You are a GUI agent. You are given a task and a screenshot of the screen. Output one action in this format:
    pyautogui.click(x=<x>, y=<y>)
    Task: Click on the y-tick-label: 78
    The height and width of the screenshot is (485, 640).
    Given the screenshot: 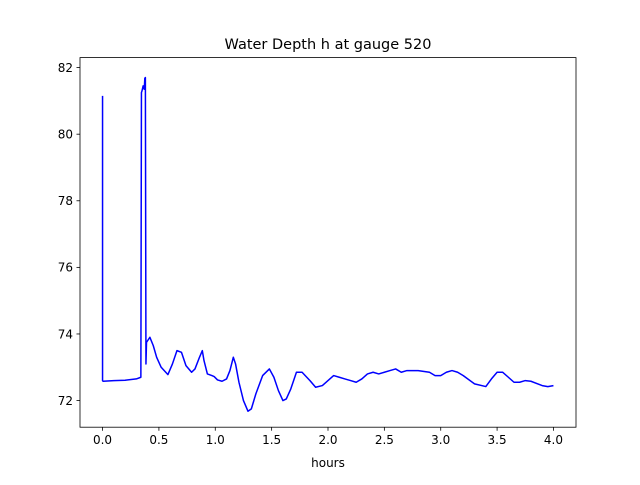 What is the action you would take?
    pyautogui.click(x=65, y=201)
    